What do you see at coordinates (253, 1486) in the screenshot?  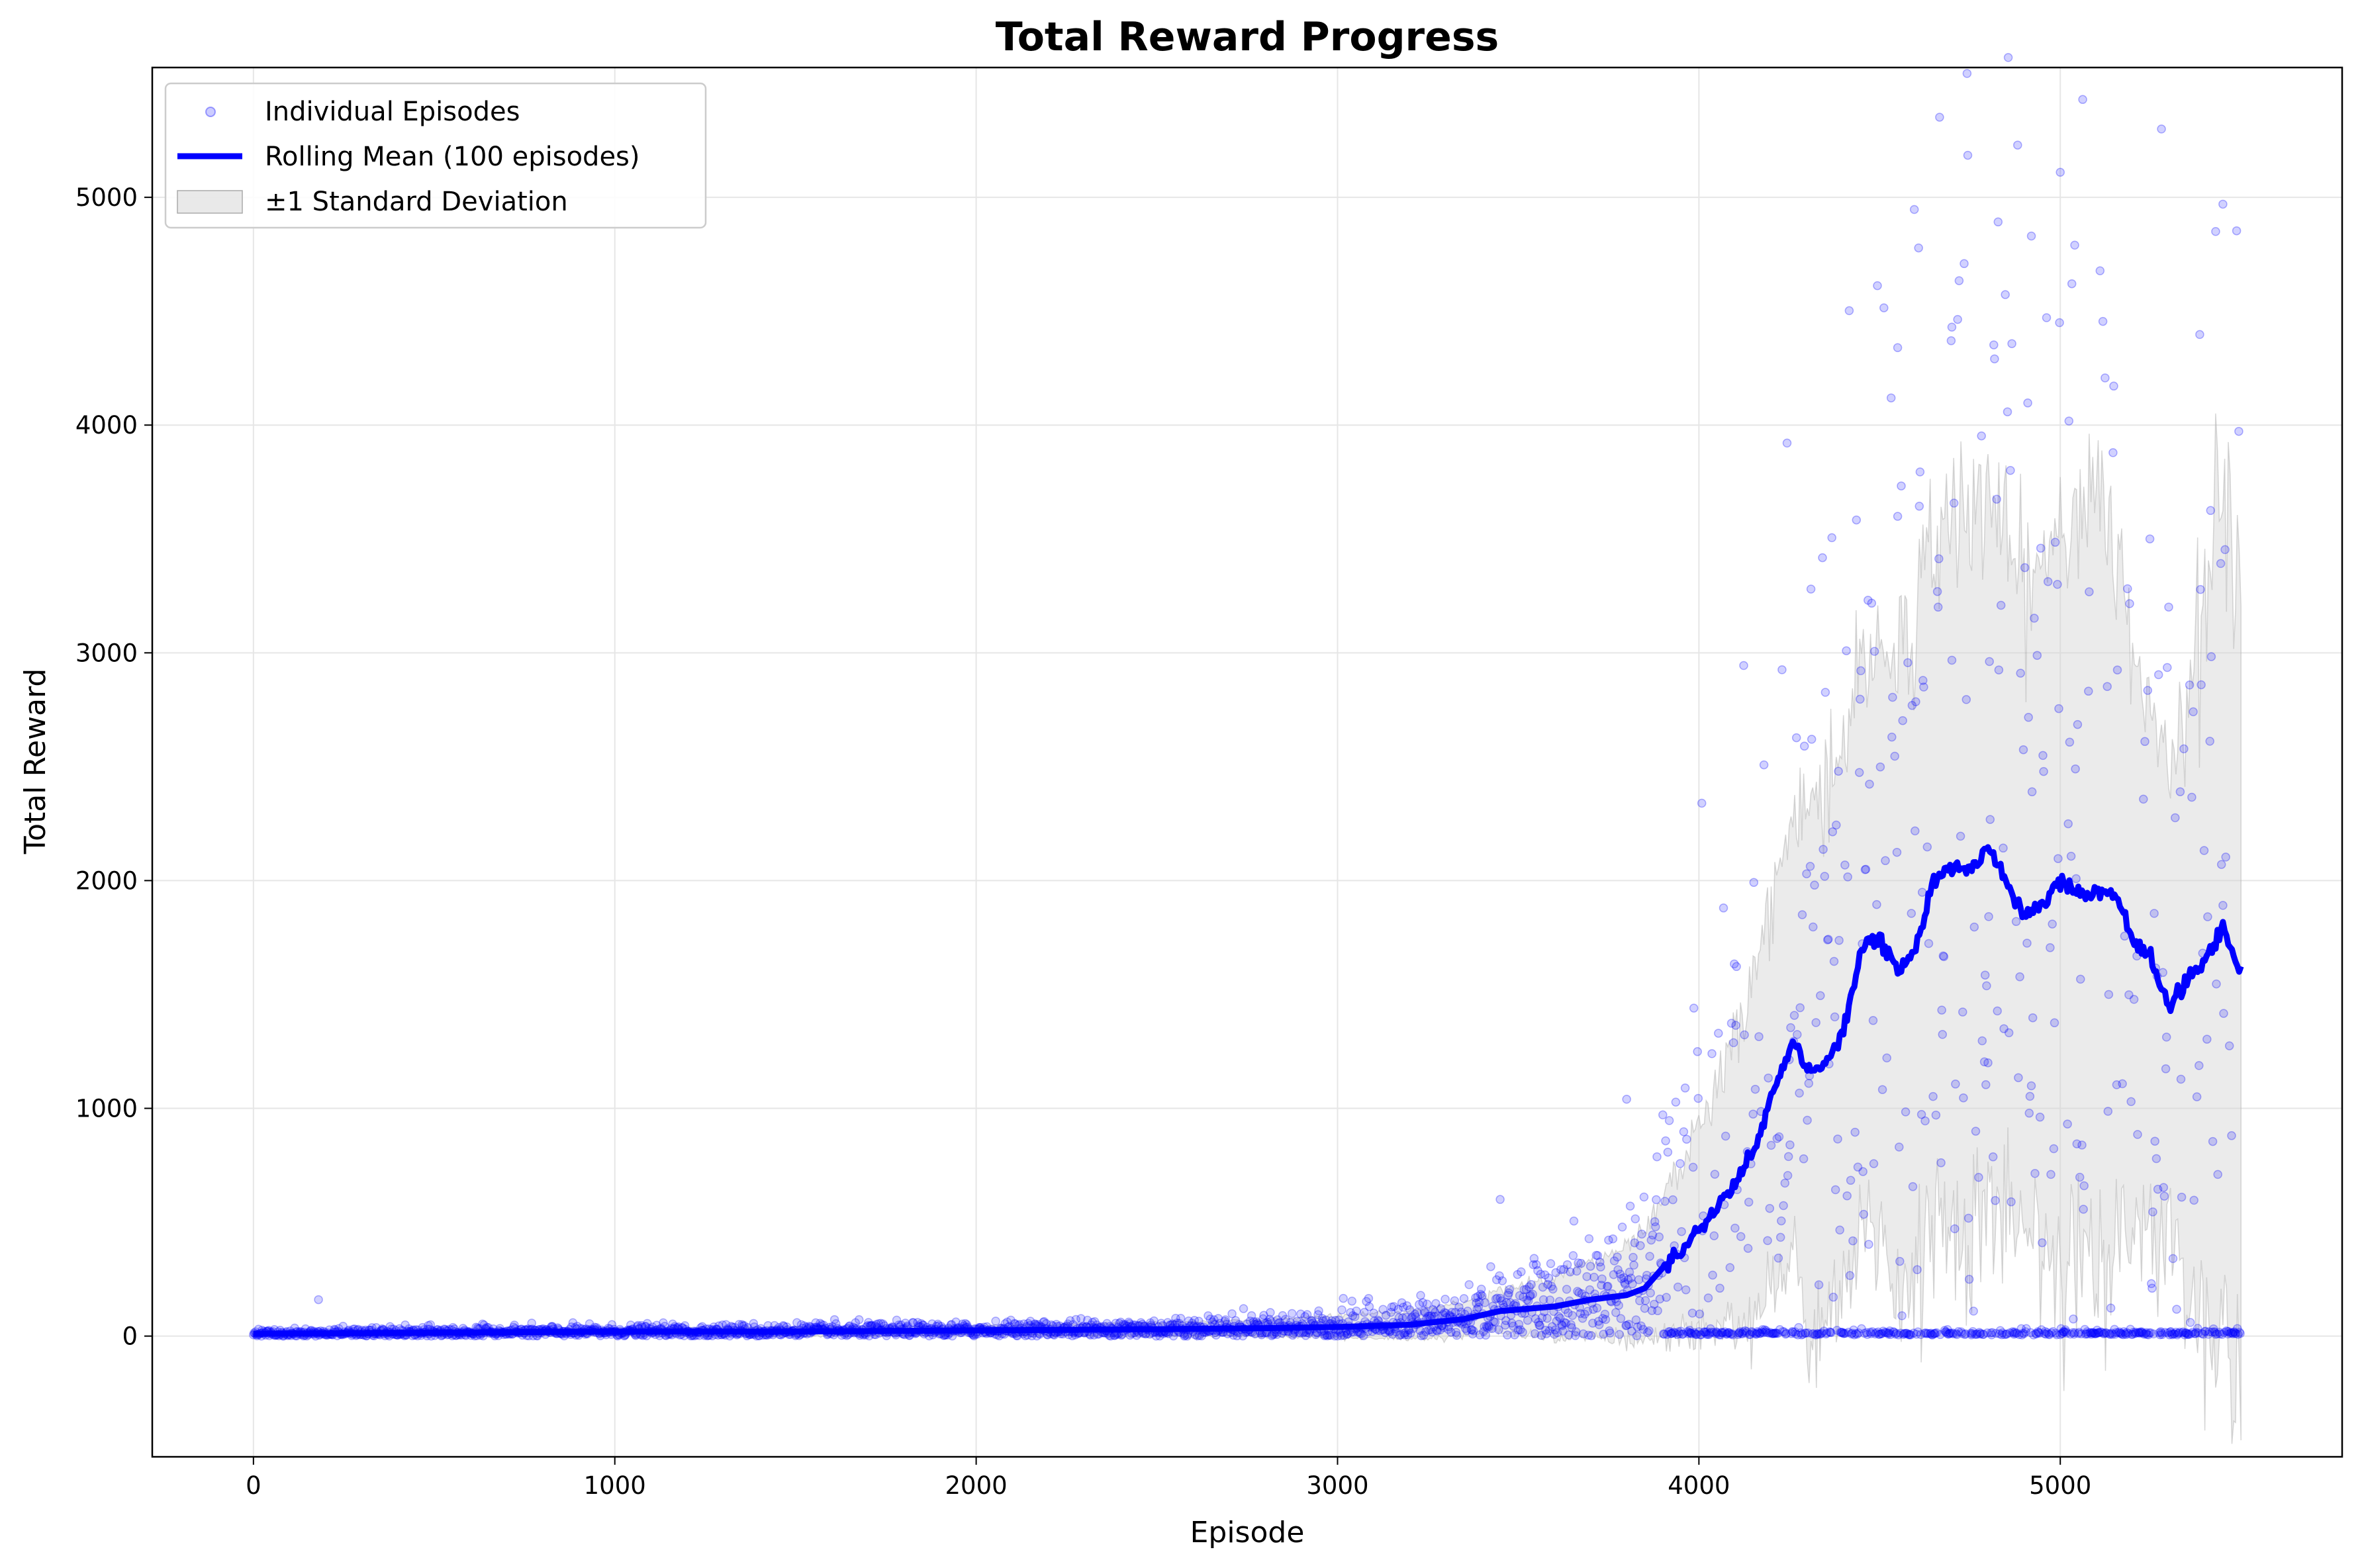 I see `x-tick-label: 0` at bounding box center [253, 1486].